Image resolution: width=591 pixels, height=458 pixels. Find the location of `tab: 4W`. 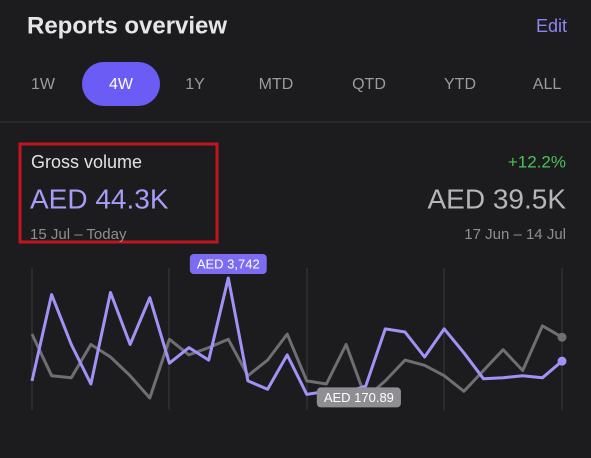

tab: 4W is located at coordinates (121, 84).